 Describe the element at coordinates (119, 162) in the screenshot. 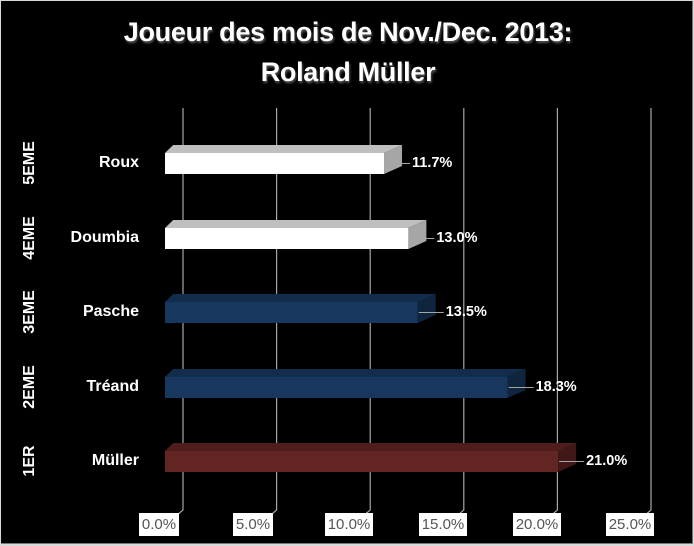

I see `category-label: Roux` at that location.